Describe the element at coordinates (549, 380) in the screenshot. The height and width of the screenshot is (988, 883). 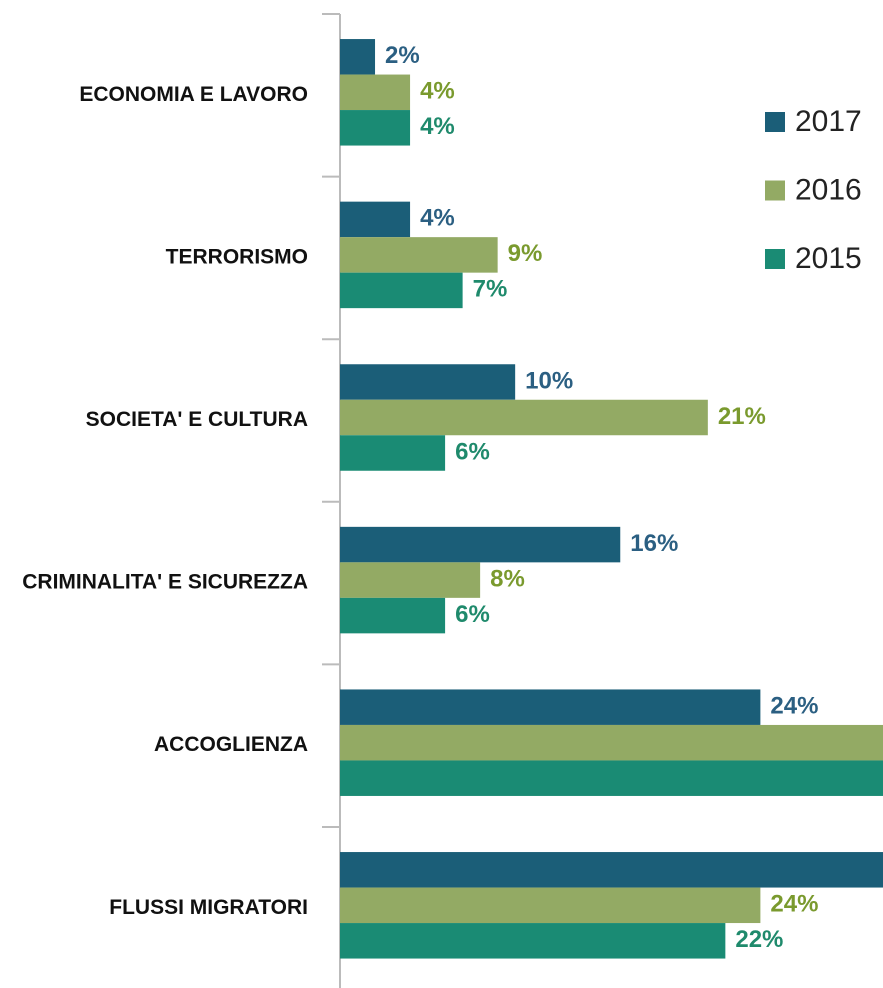
I see `value-label: 10%` at that location.